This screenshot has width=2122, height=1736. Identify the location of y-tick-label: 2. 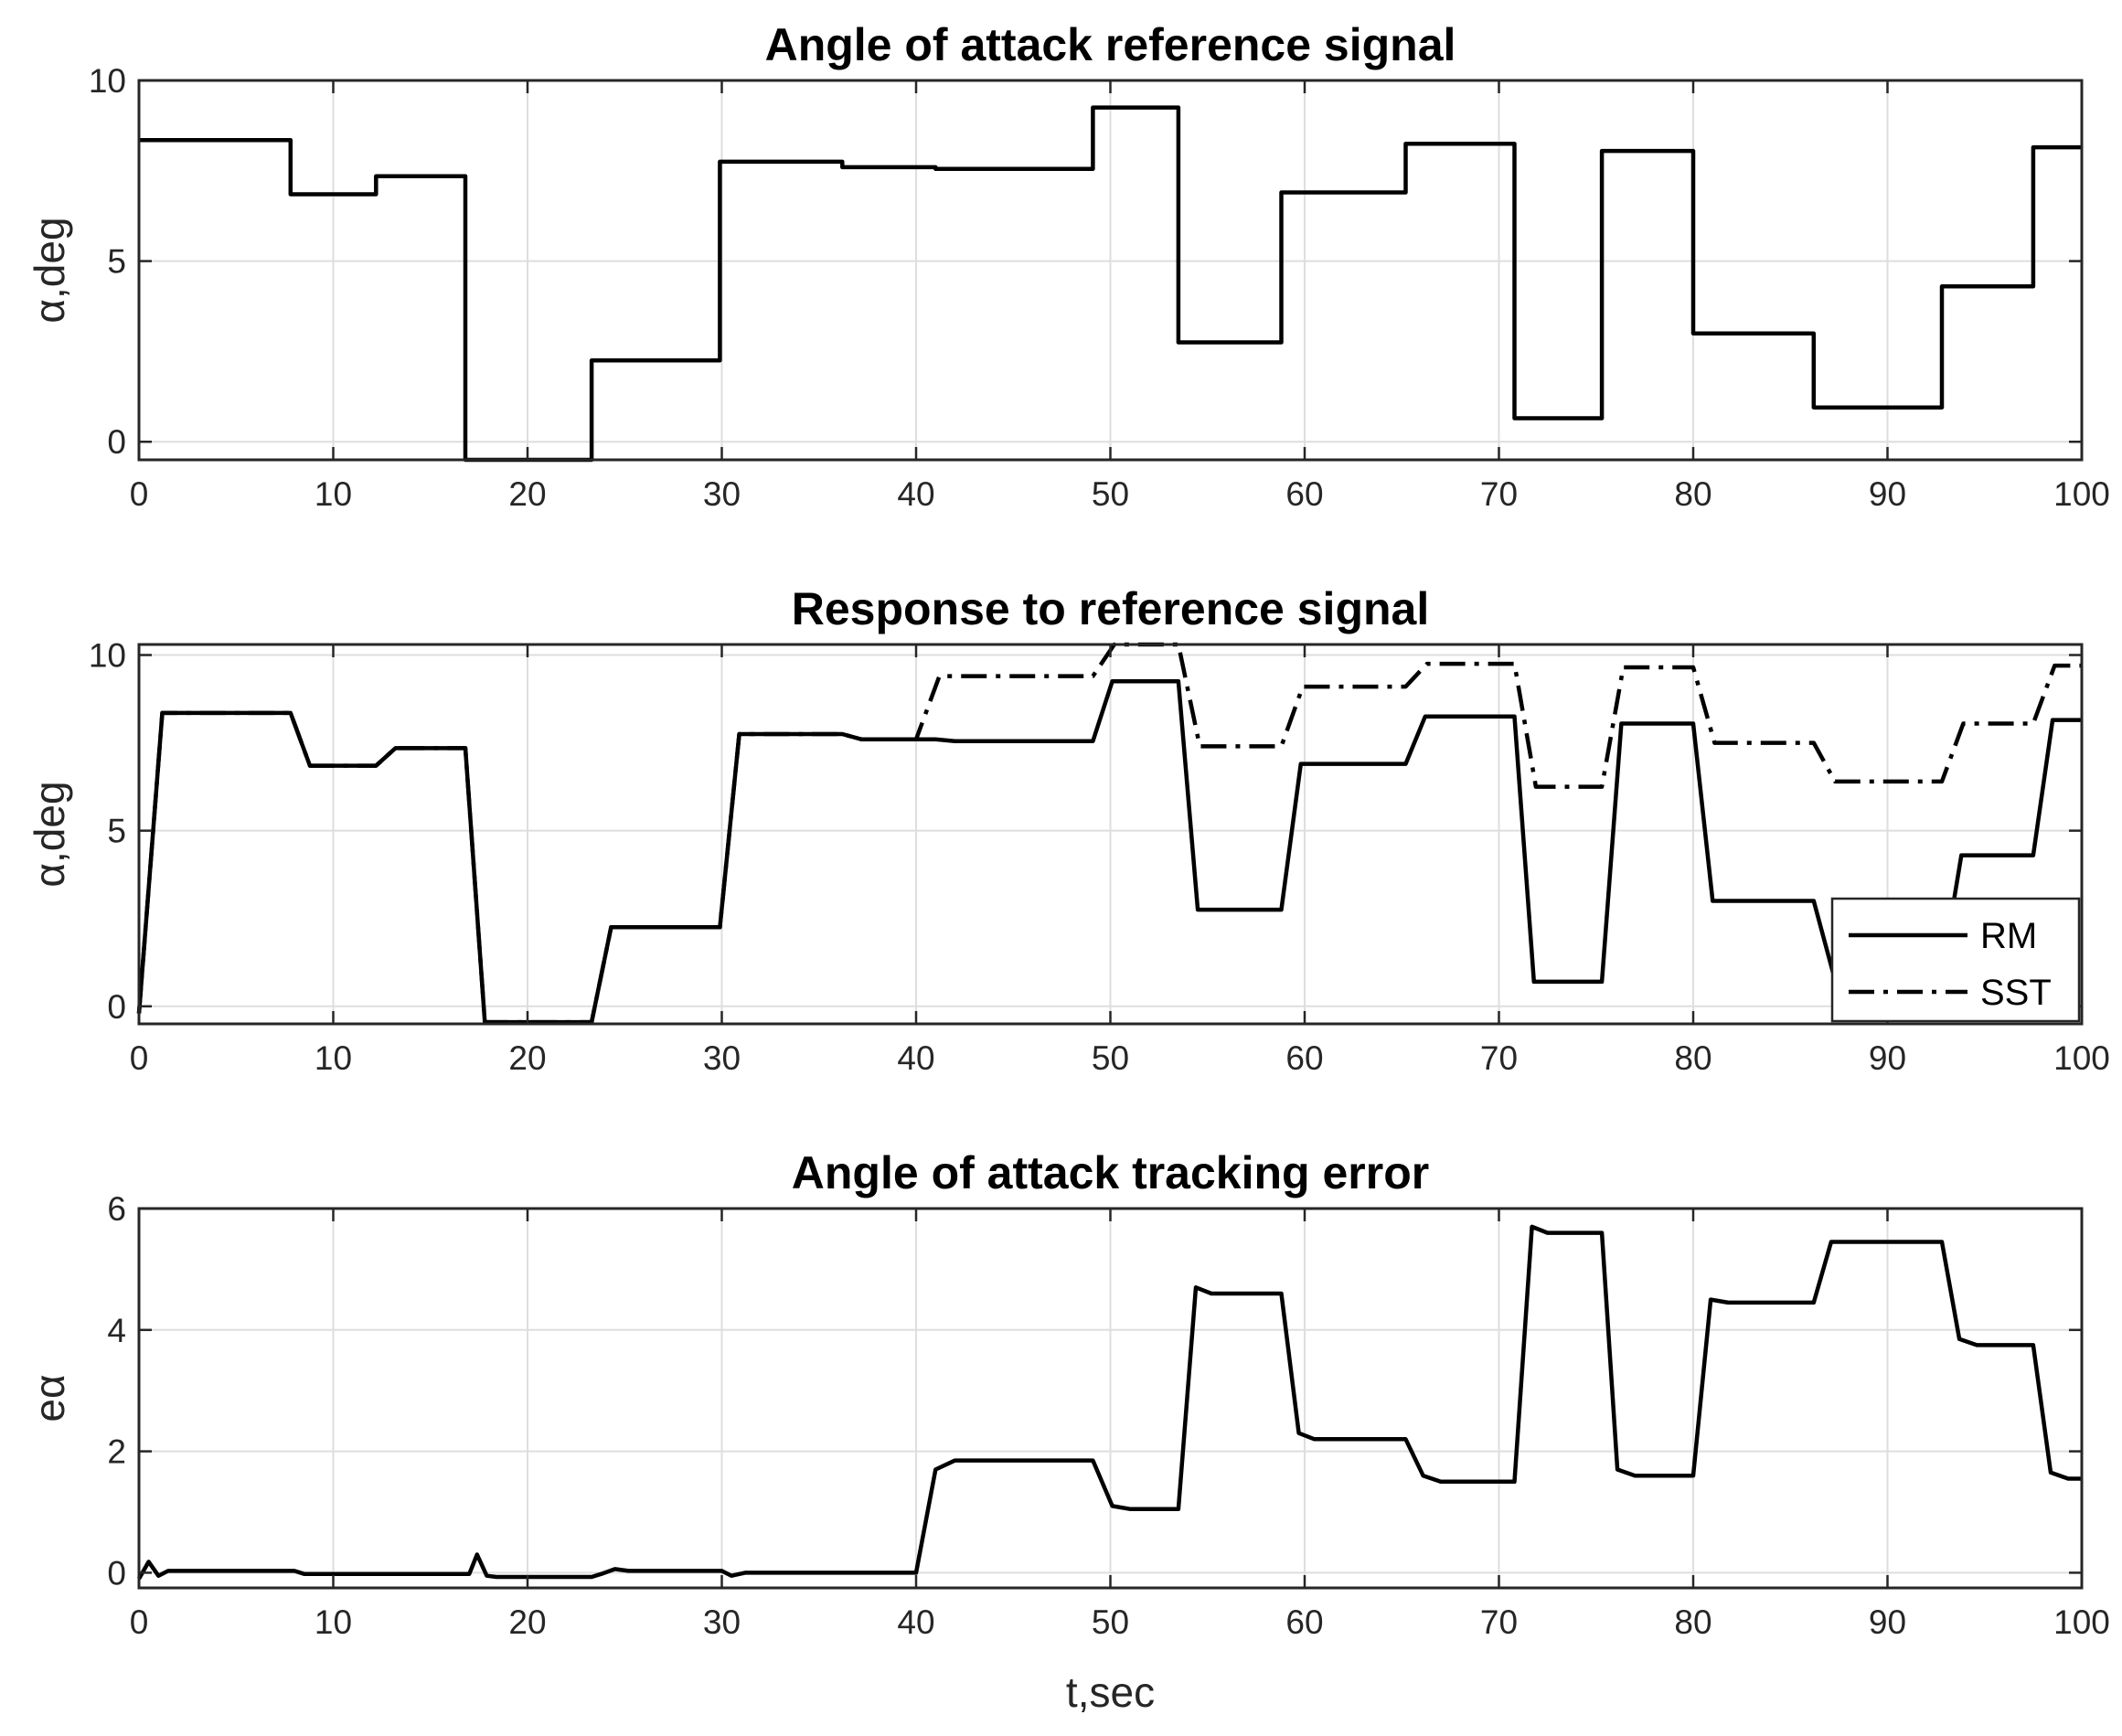
(116, 1452).